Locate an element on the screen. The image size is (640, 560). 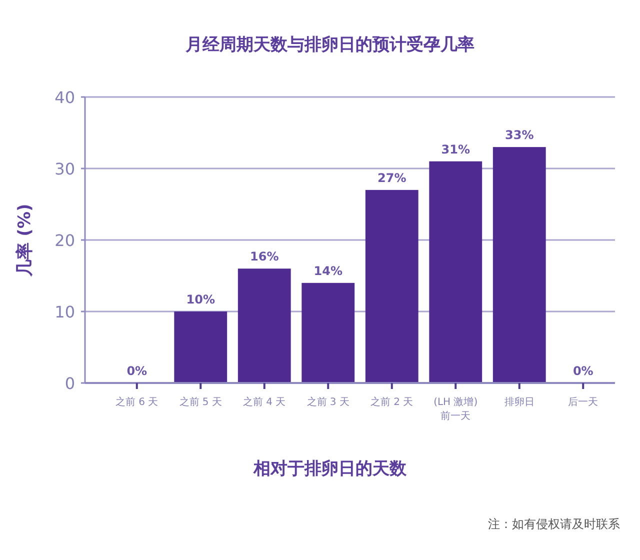
data-label: 14% is located at coordinates (328, 271).